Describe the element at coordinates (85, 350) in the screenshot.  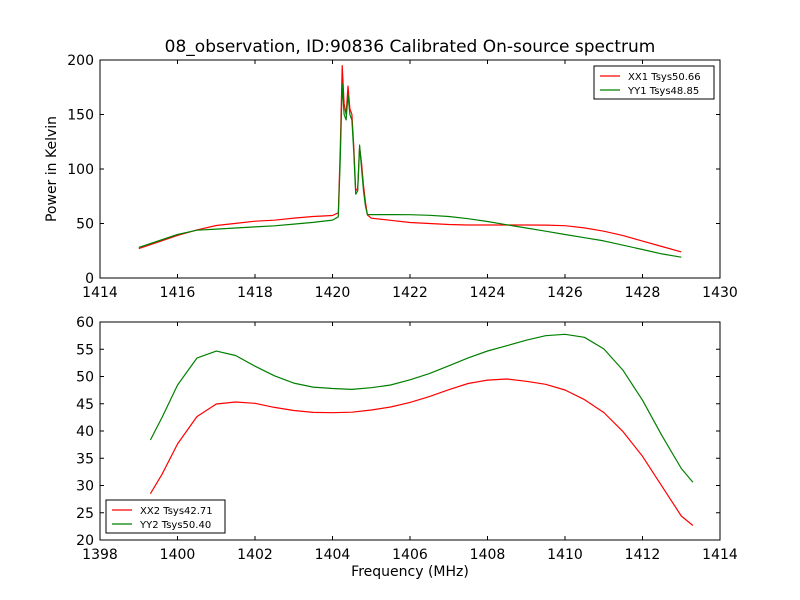
I see `y-tick-label: 55` at that location.